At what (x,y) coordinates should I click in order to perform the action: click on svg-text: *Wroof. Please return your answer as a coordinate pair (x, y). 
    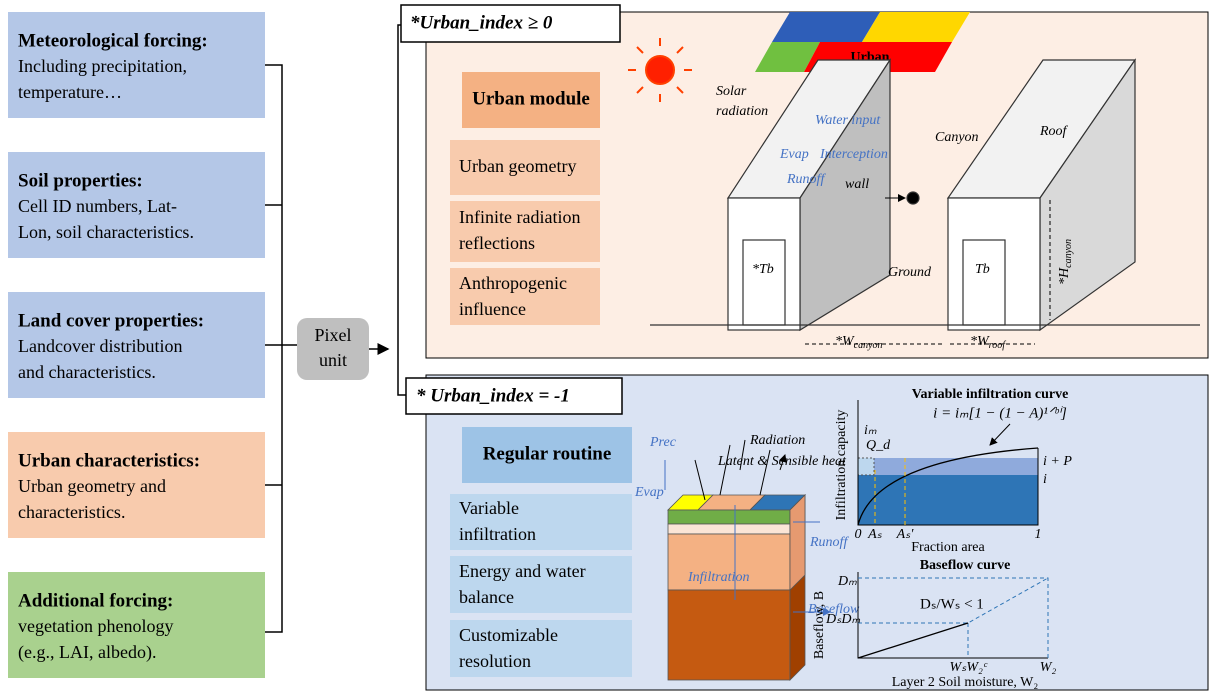
    Looking at the image, I should click on (988, 342).